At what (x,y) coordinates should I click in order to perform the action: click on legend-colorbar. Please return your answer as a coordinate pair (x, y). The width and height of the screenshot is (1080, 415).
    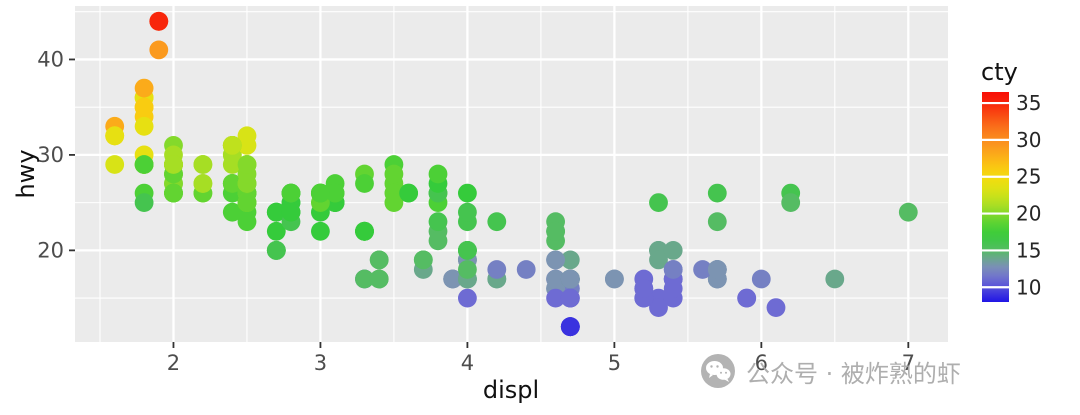
    Looking at the image, I should click on (995, 197).